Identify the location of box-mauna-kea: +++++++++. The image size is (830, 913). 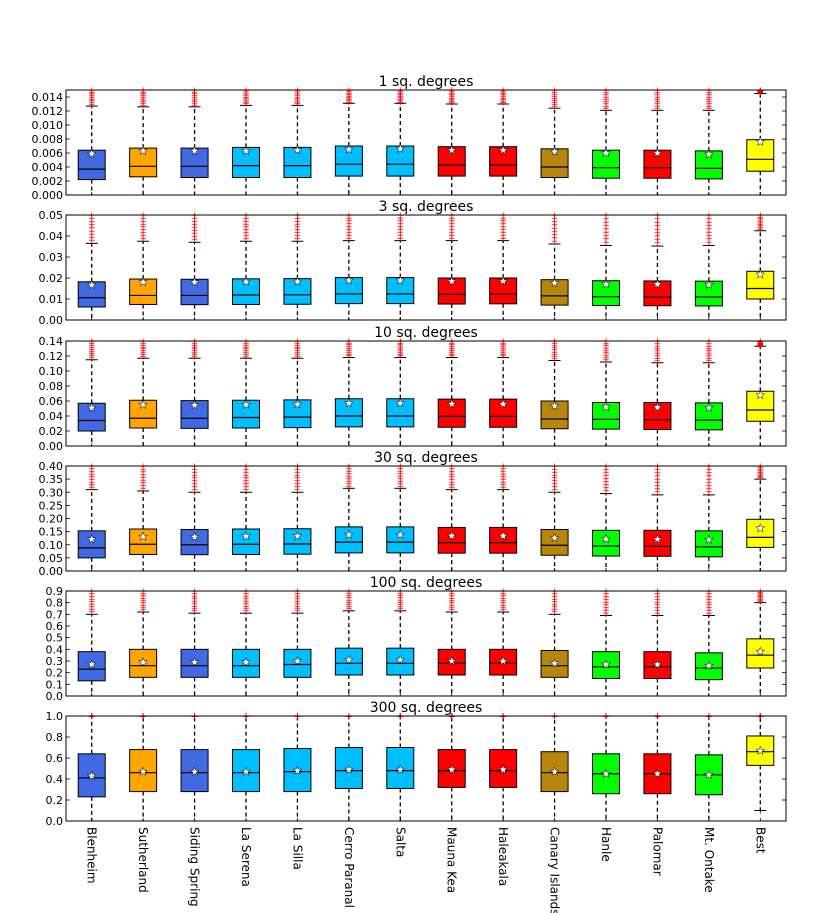
(451, 766).